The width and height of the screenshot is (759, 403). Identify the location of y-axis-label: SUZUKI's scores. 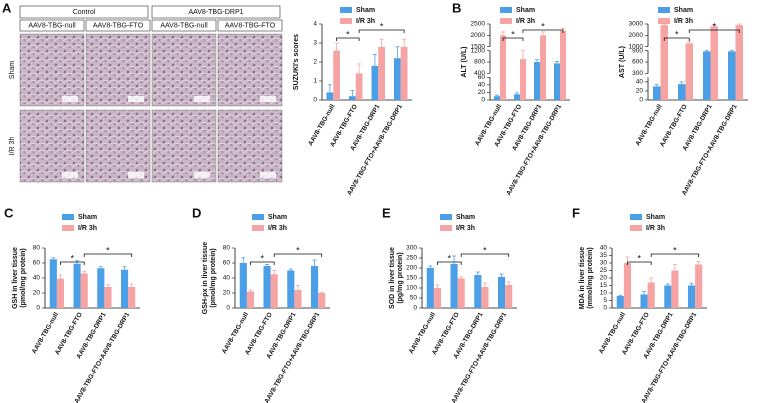
(296, 62).